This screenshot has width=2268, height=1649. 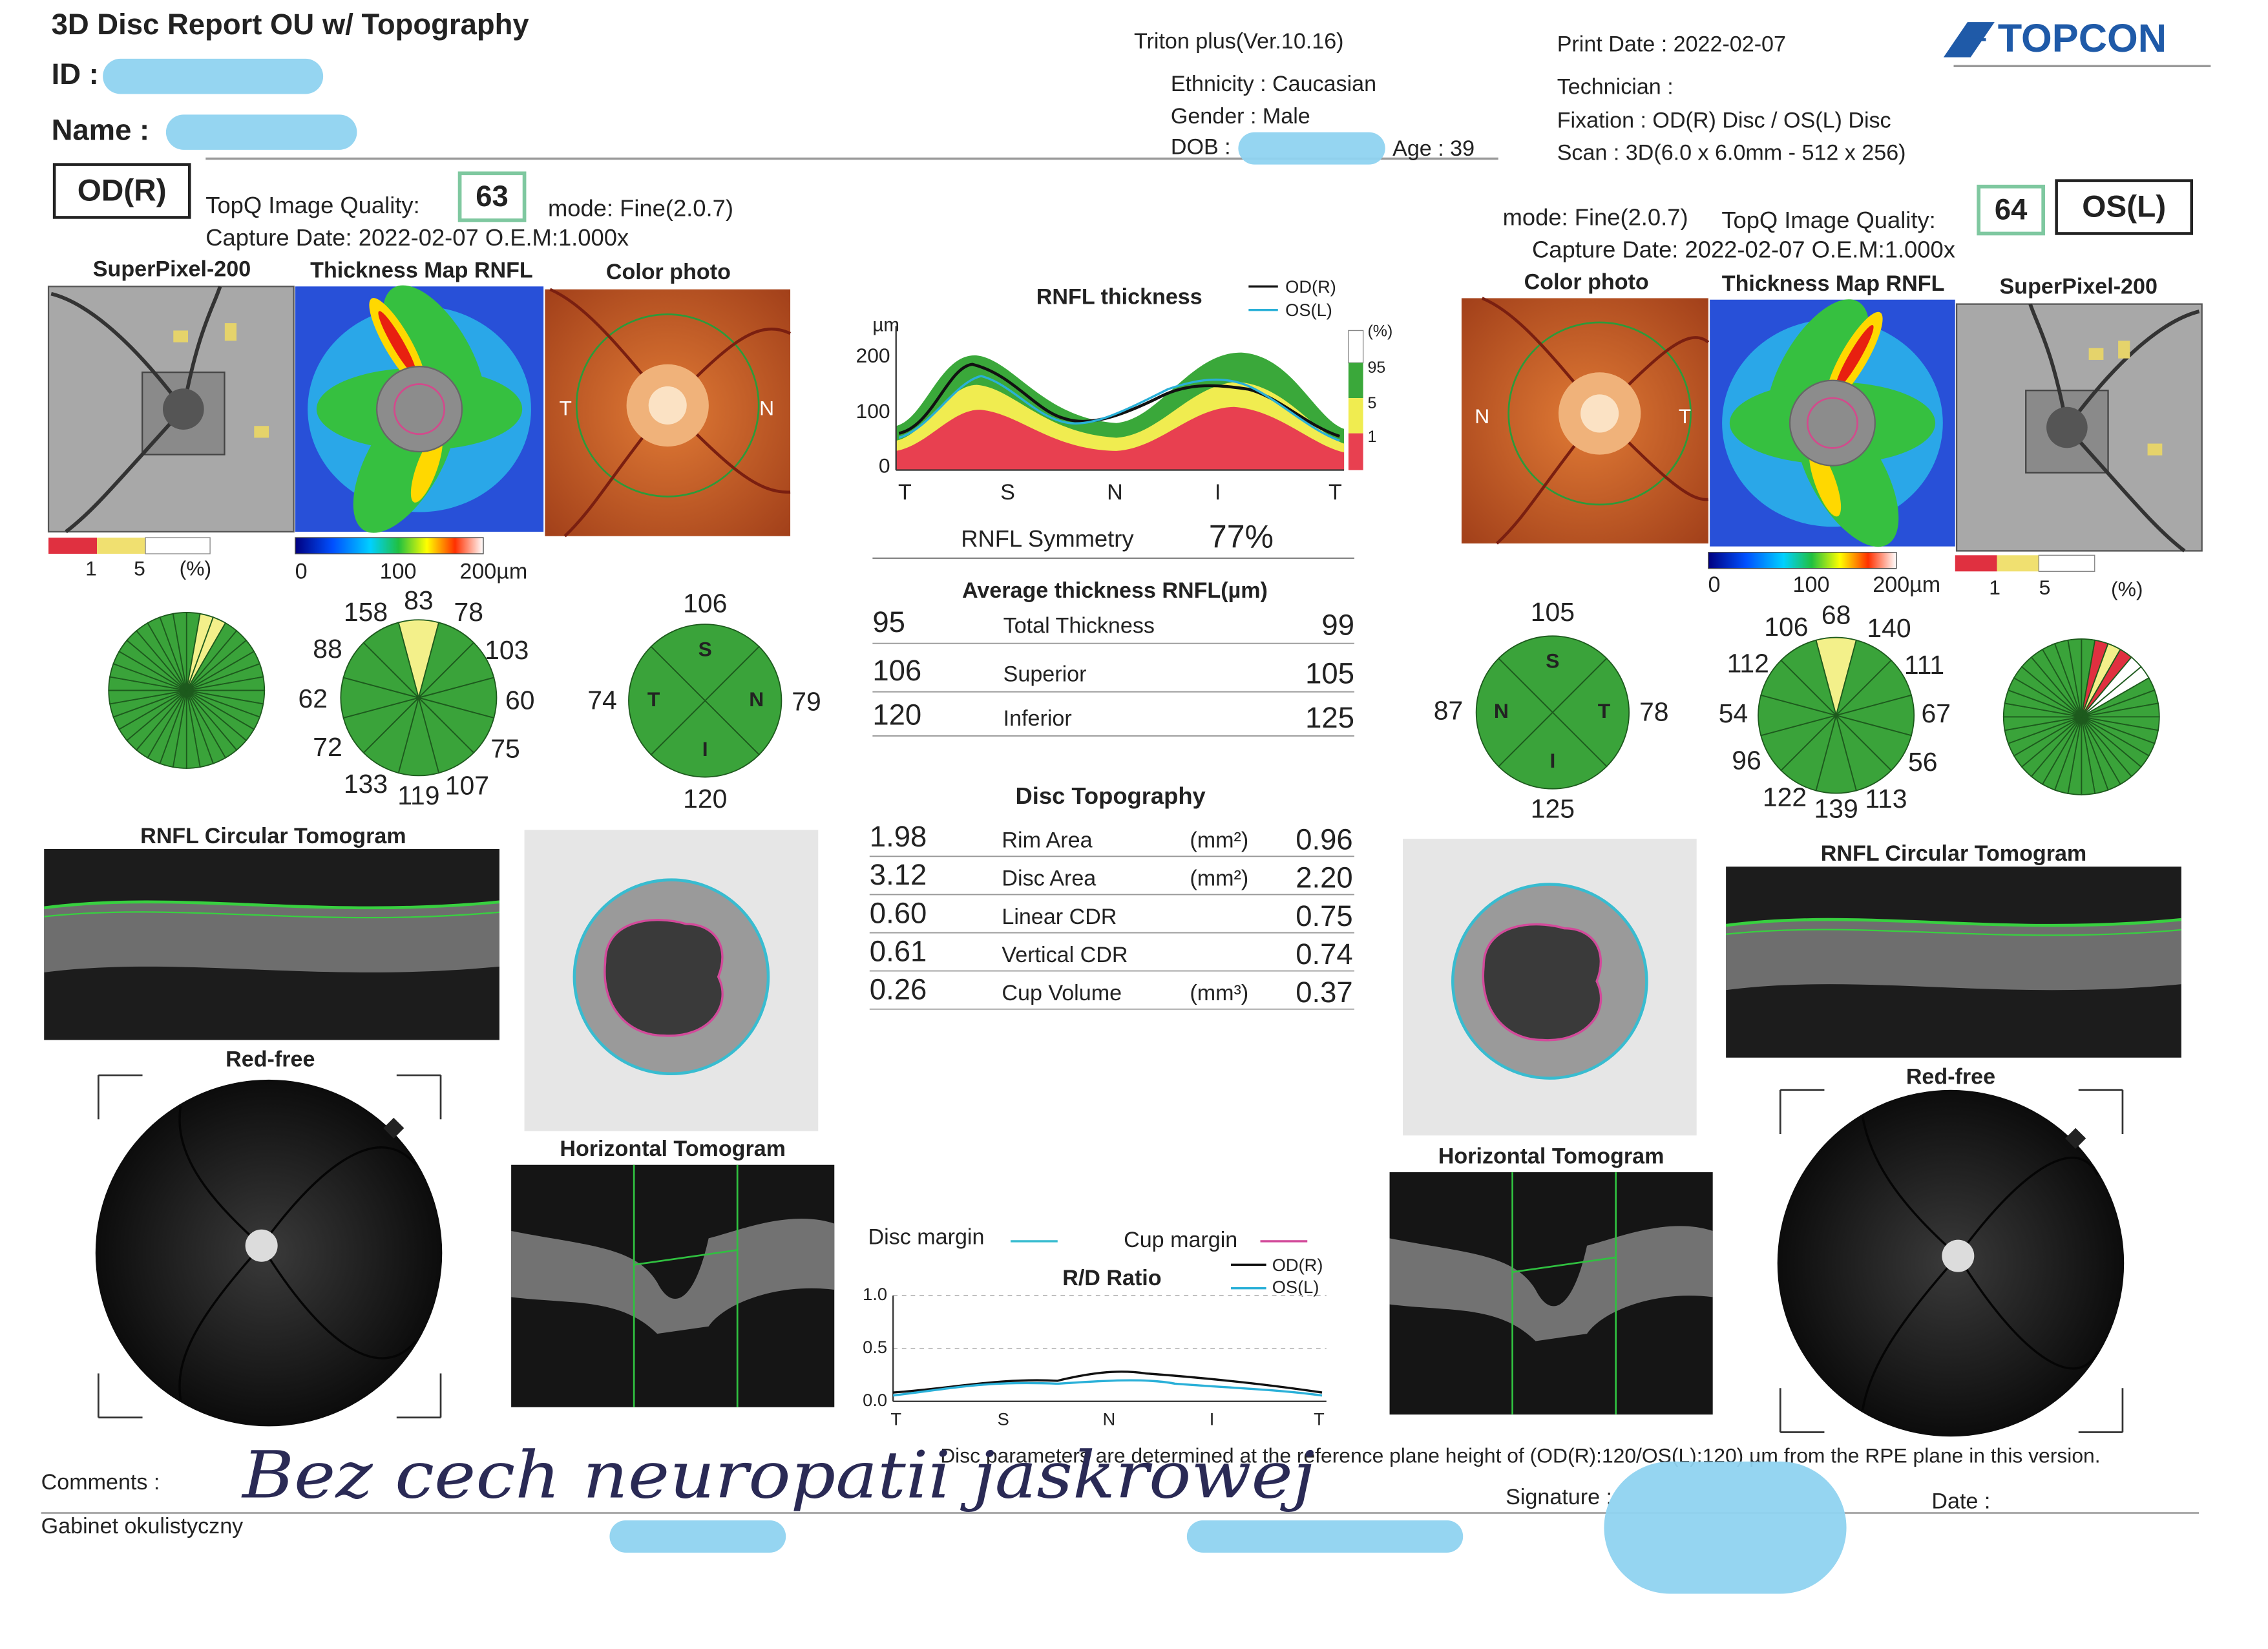 I want to click on clock-value: 139, so click(x=1836, y=809).